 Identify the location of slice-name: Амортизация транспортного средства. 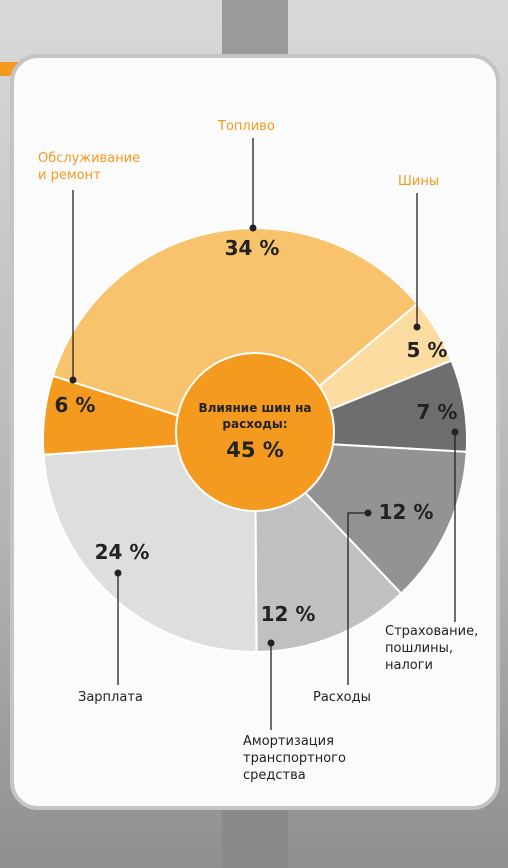
(294, 758).